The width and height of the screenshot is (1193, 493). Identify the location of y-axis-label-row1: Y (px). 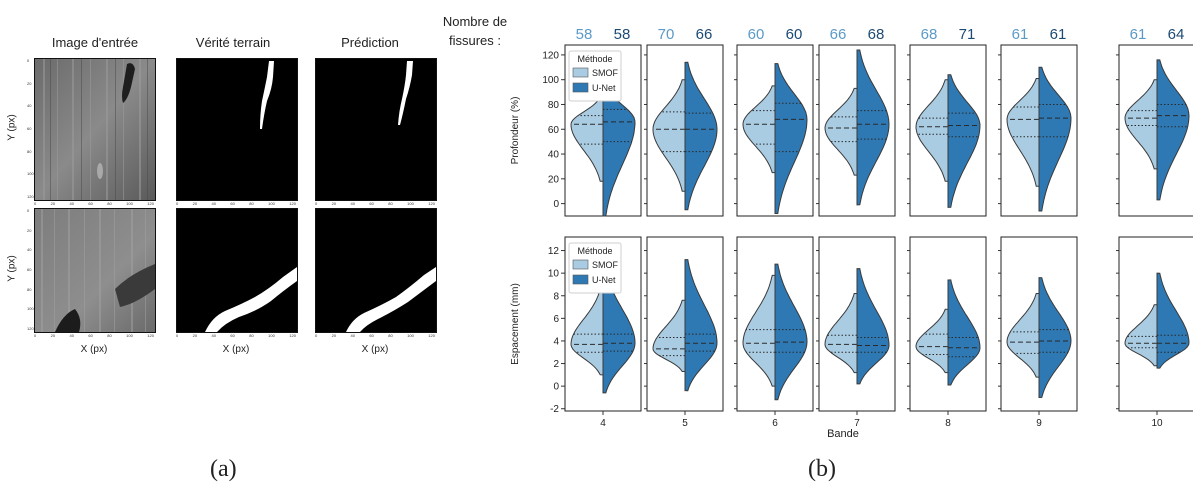
(12, 127).